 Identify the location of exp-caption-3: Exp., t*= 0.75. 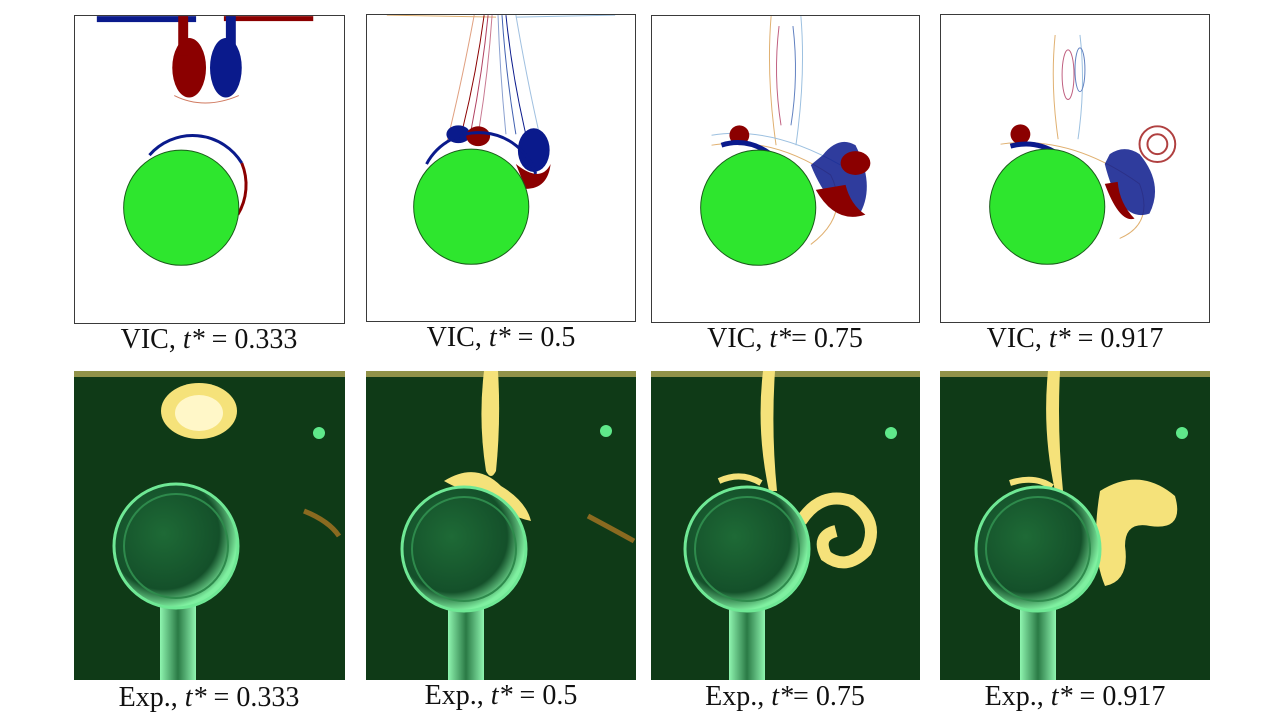
(785, 696).